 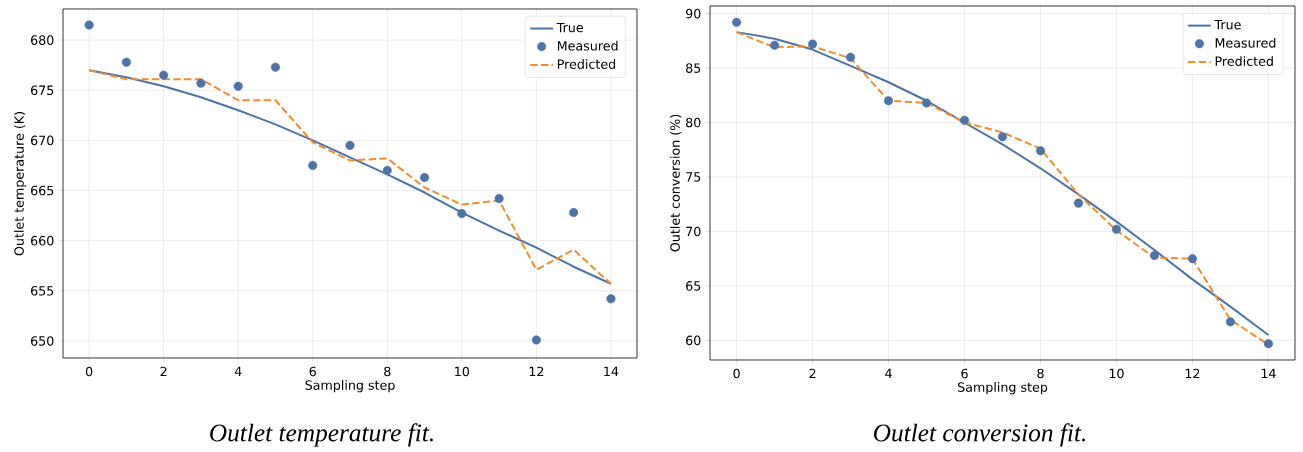 I want to click on text: Outlet conversion fit., so click(x=979, y=435).